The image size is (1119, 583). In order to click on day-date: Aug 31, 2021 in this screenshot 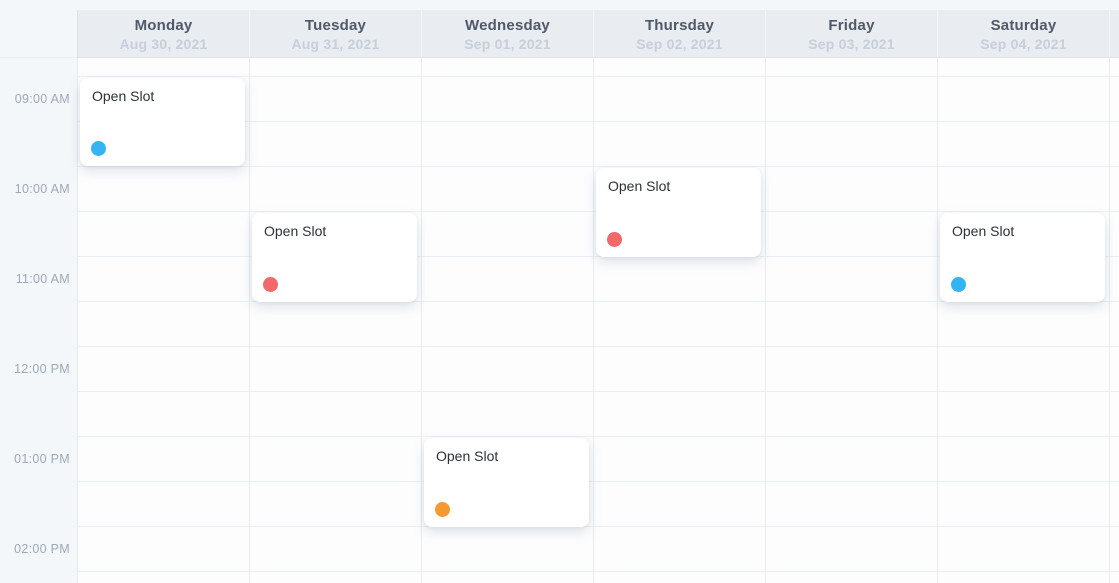, I will do `click(335, 44)`.